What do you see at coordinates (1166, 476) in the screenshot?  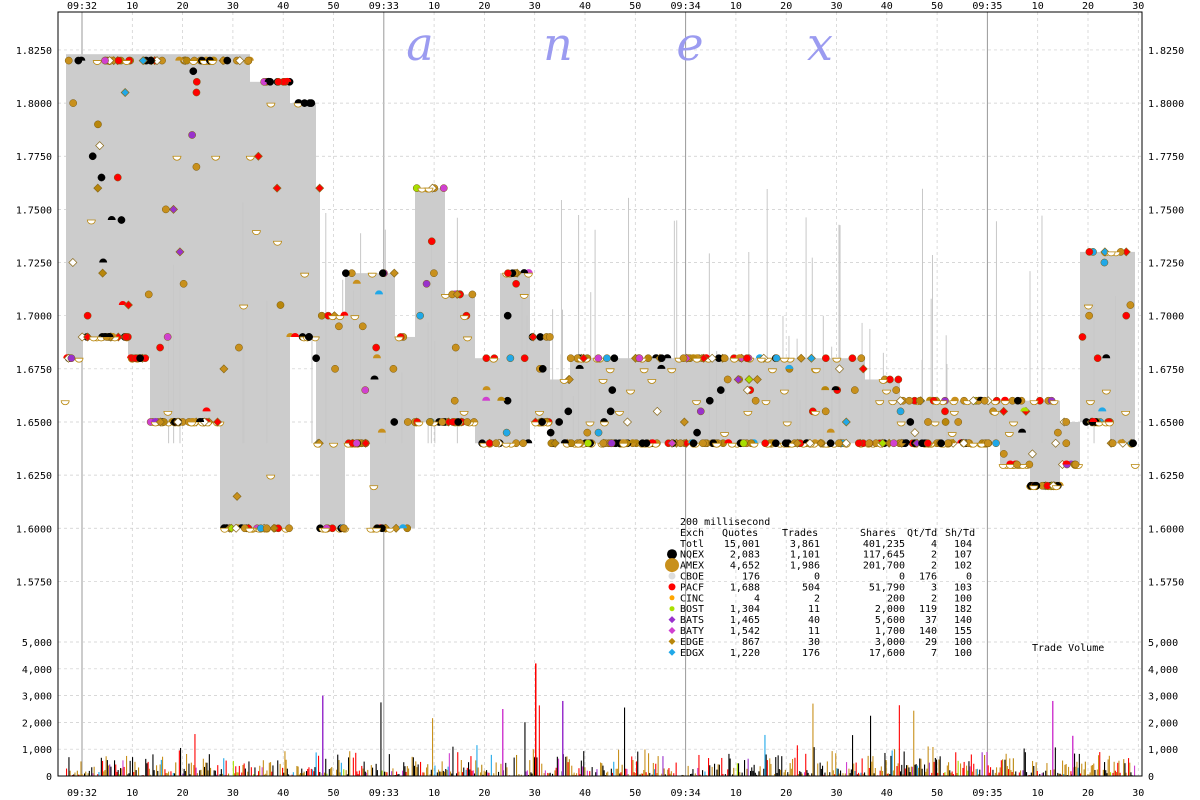 I see `price-tick-label-right: 1.6250` at bounding box center [1166, 476].